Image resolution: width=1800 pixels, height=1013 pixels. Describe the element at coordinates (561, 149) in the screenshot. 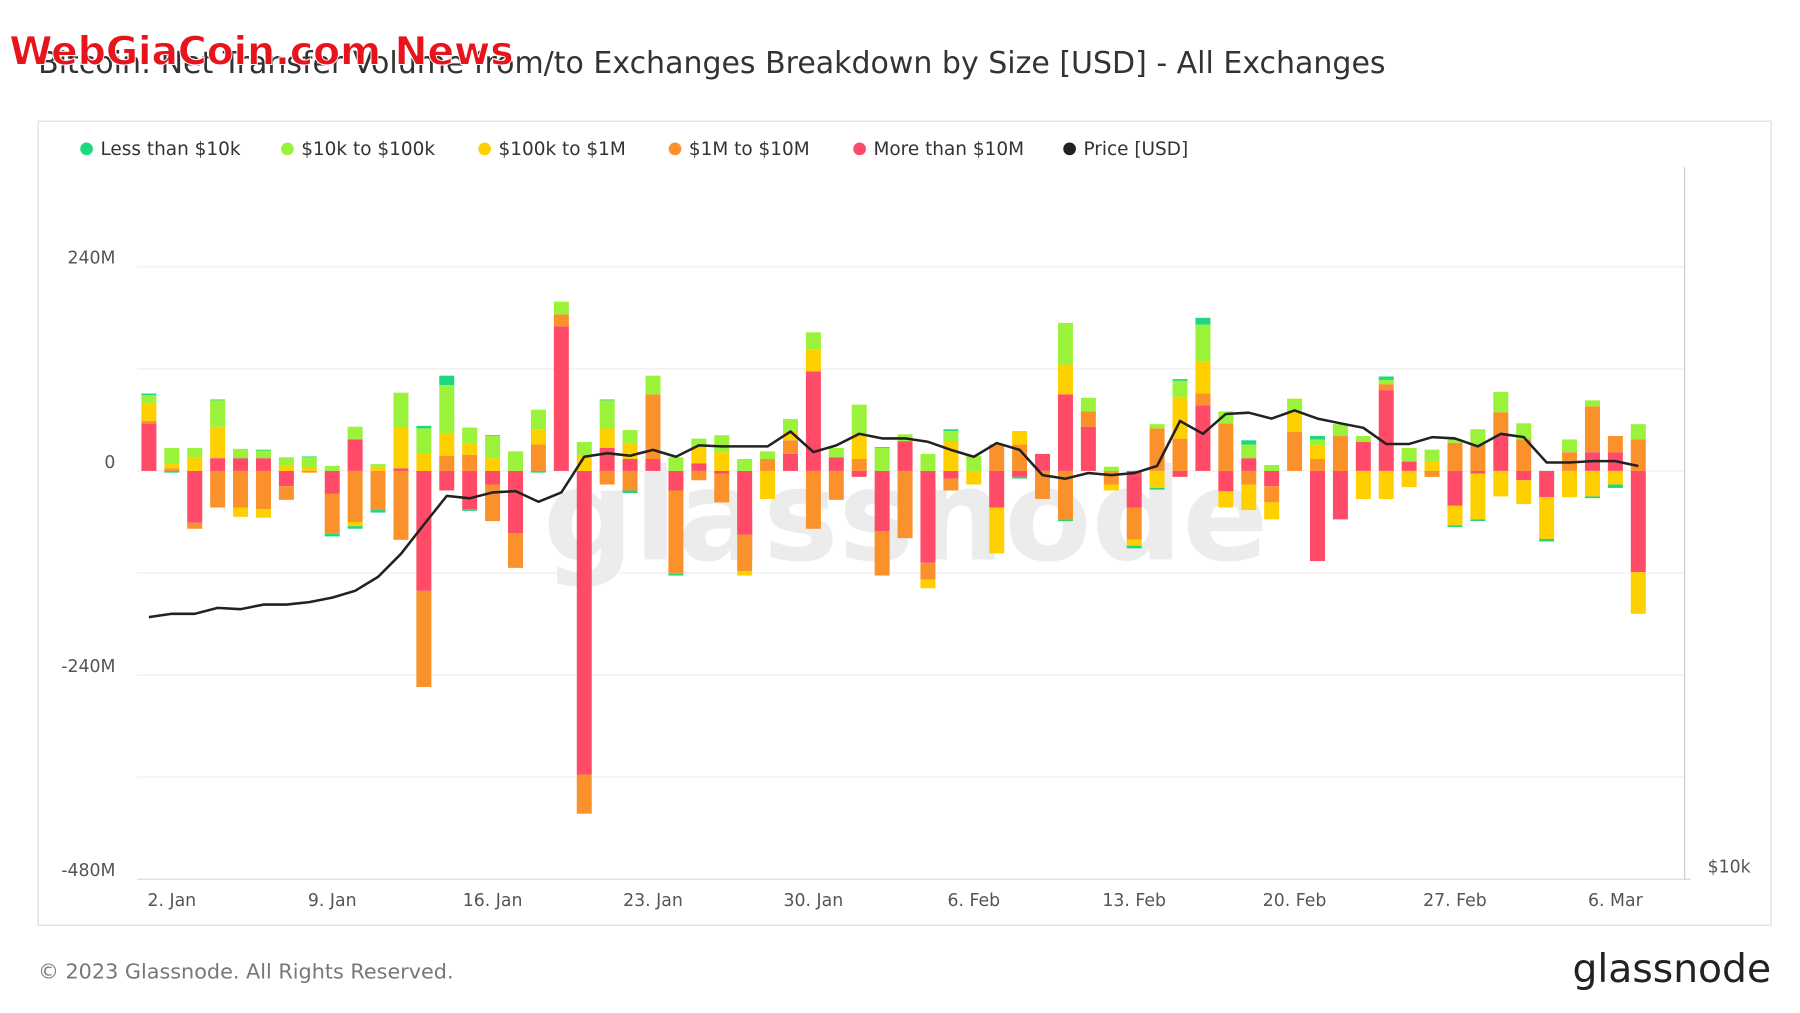

I see `legend-label: $100k to $1M` at that location.